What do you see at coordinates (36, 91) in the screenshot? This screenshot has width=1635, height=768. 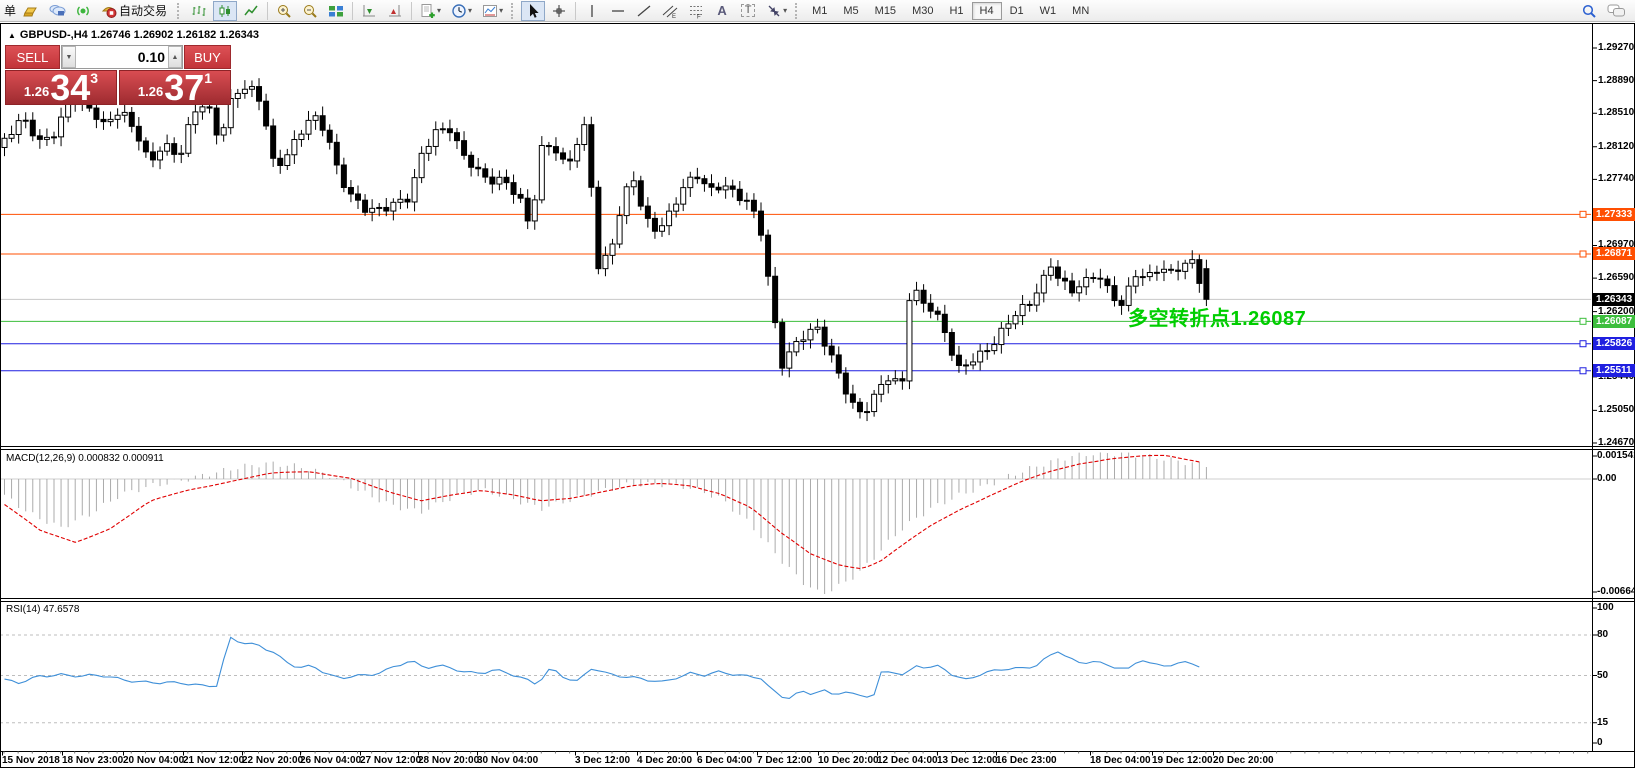 I see `sell-price-prefix: 1.26` at bounding box center [36, 91].